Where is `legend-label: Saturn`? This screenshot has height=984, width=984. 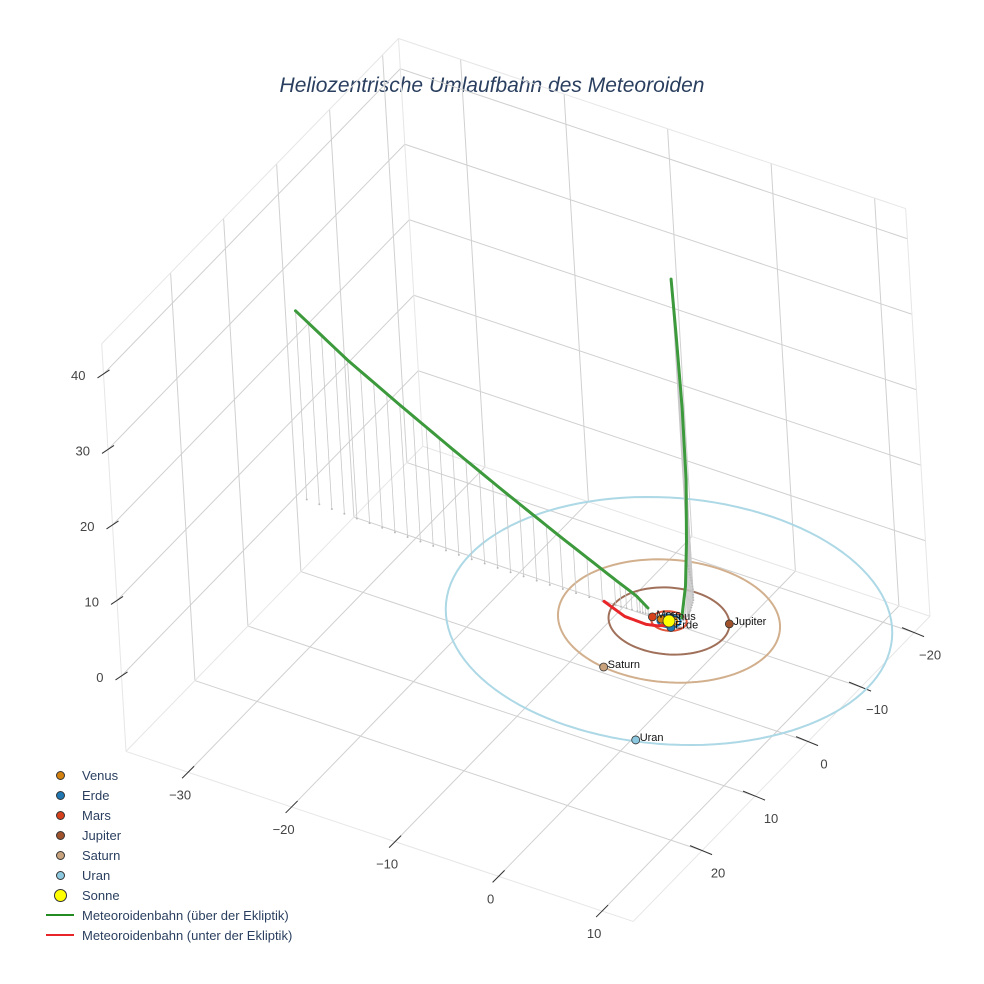
legend-label: Saturn is located at coordinates (101, 855).